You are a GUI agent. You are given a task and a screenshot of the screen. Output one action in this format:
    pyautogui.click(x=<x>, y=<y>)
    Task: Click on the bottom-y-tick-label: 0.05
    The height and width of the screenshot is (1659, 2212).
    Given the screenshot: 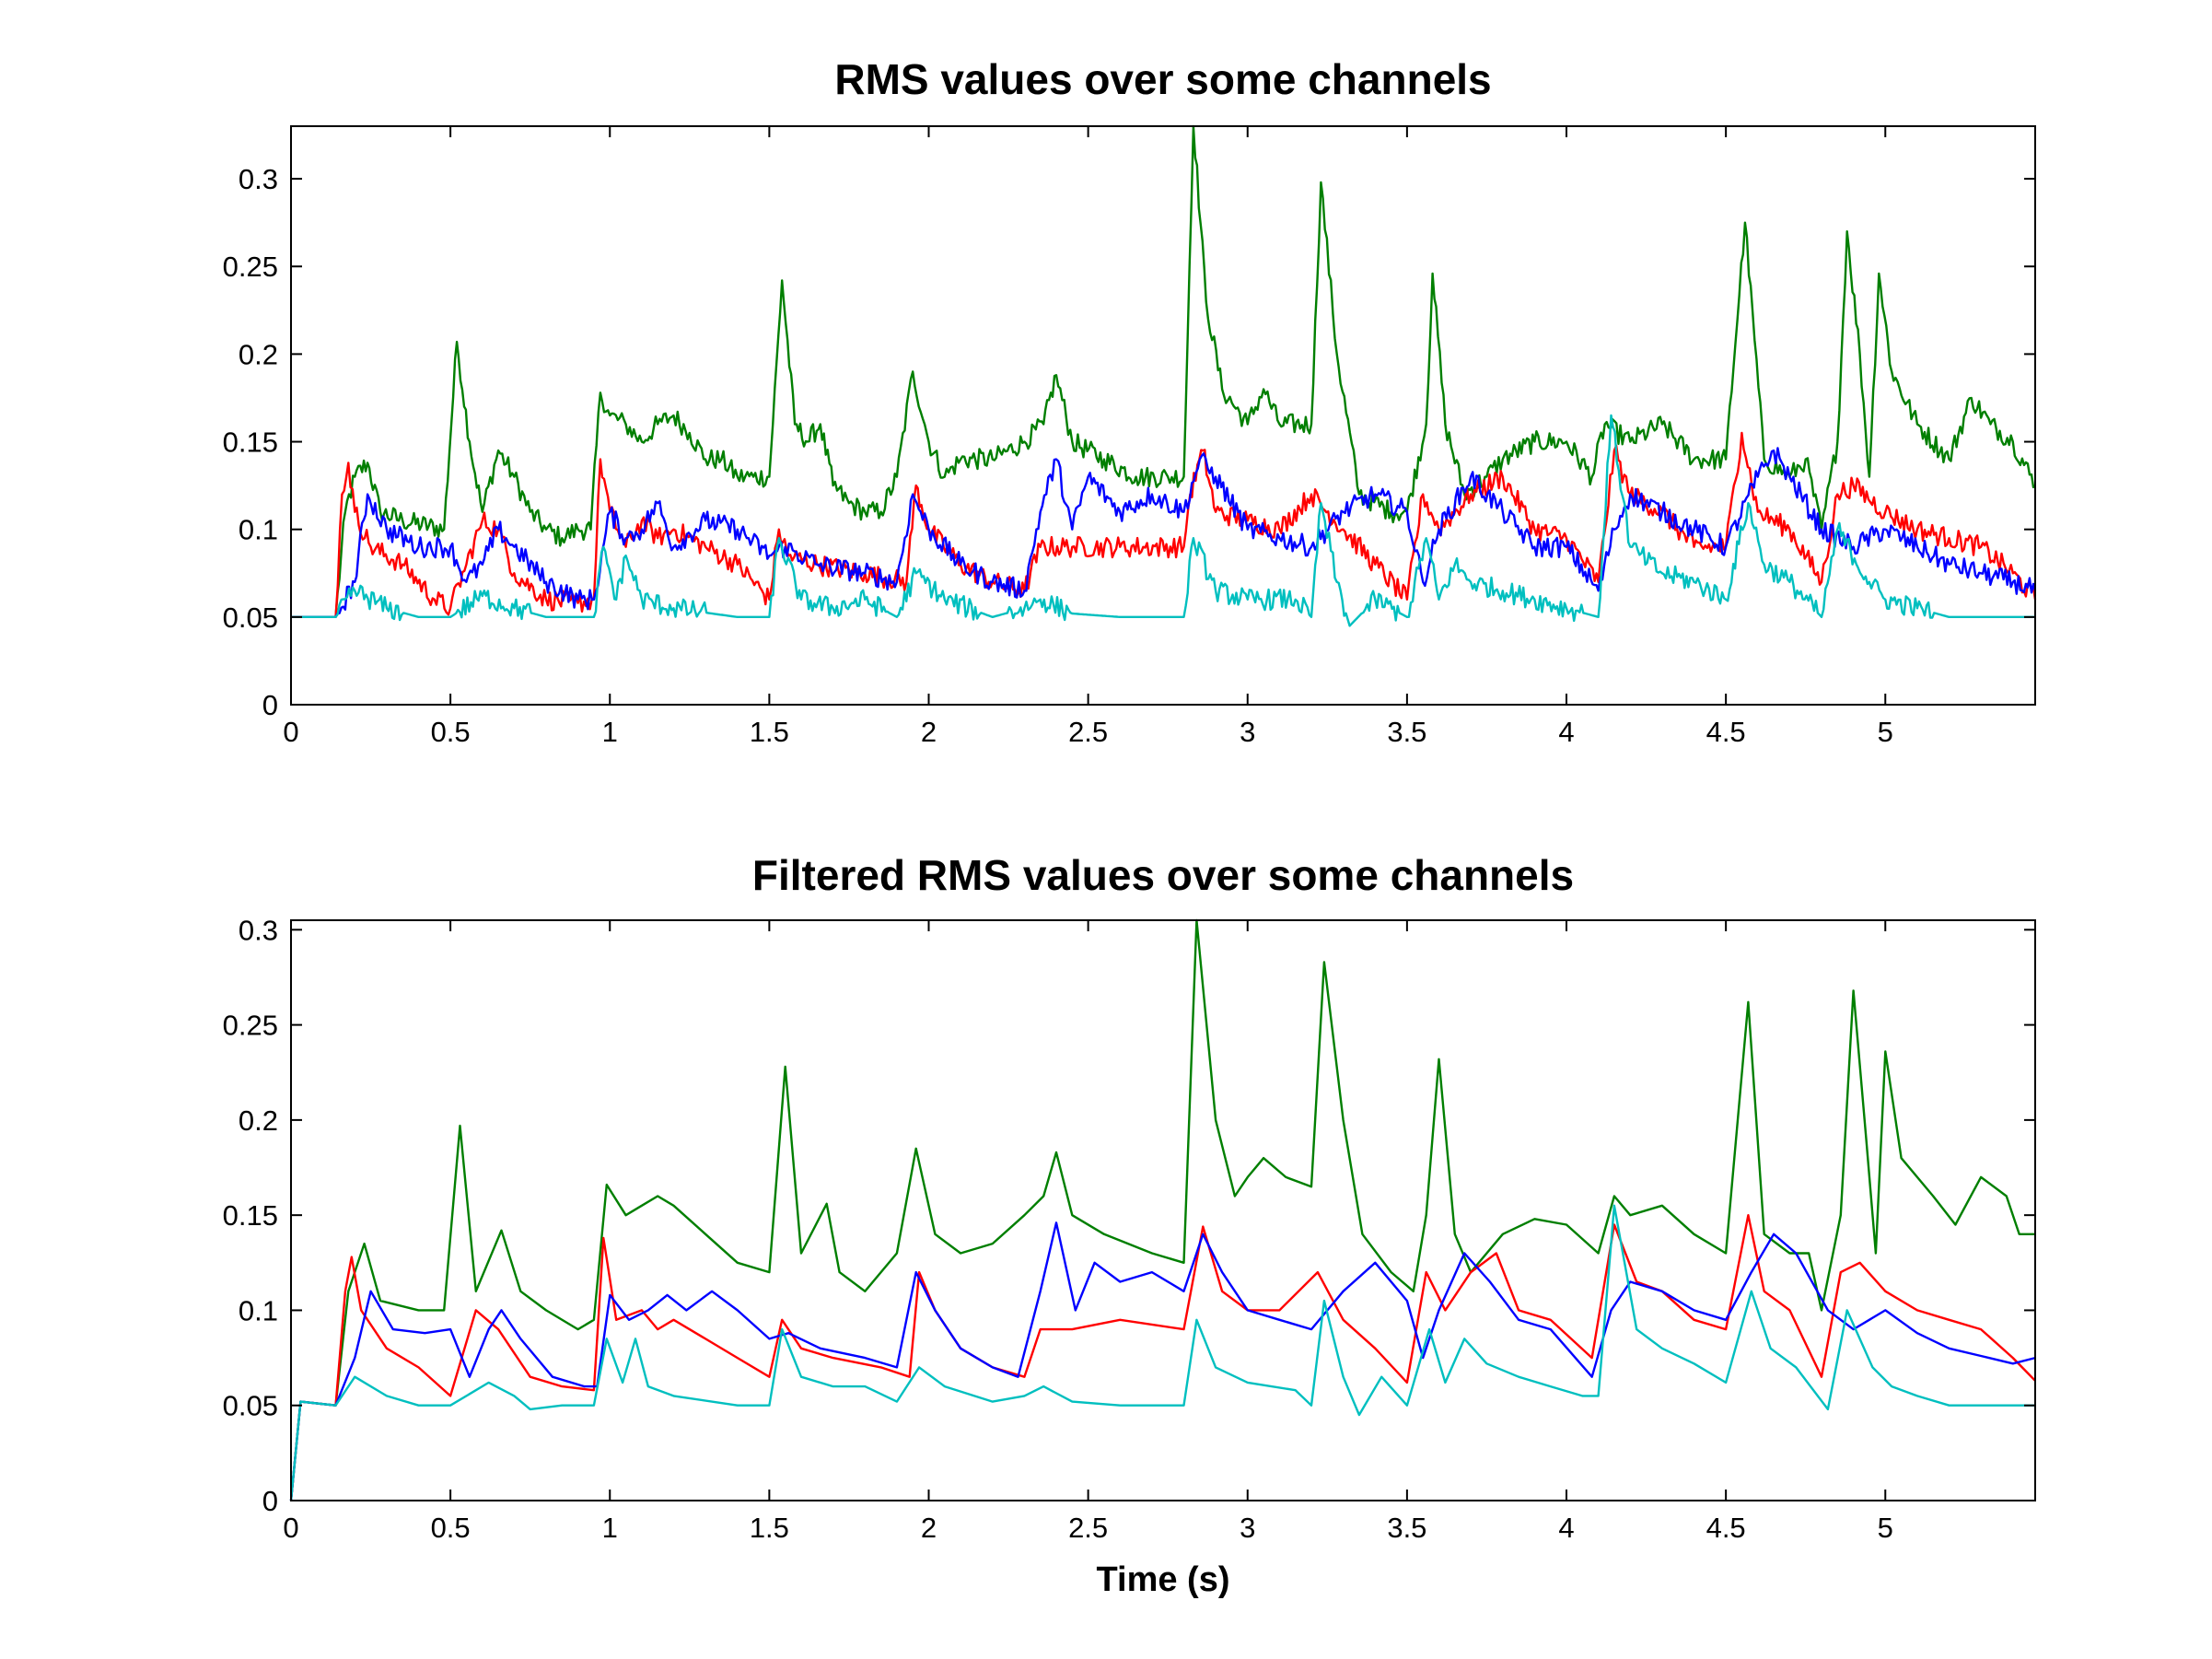 What is the action you would take?
    pyautogui.click(x=251, y=1406)
    